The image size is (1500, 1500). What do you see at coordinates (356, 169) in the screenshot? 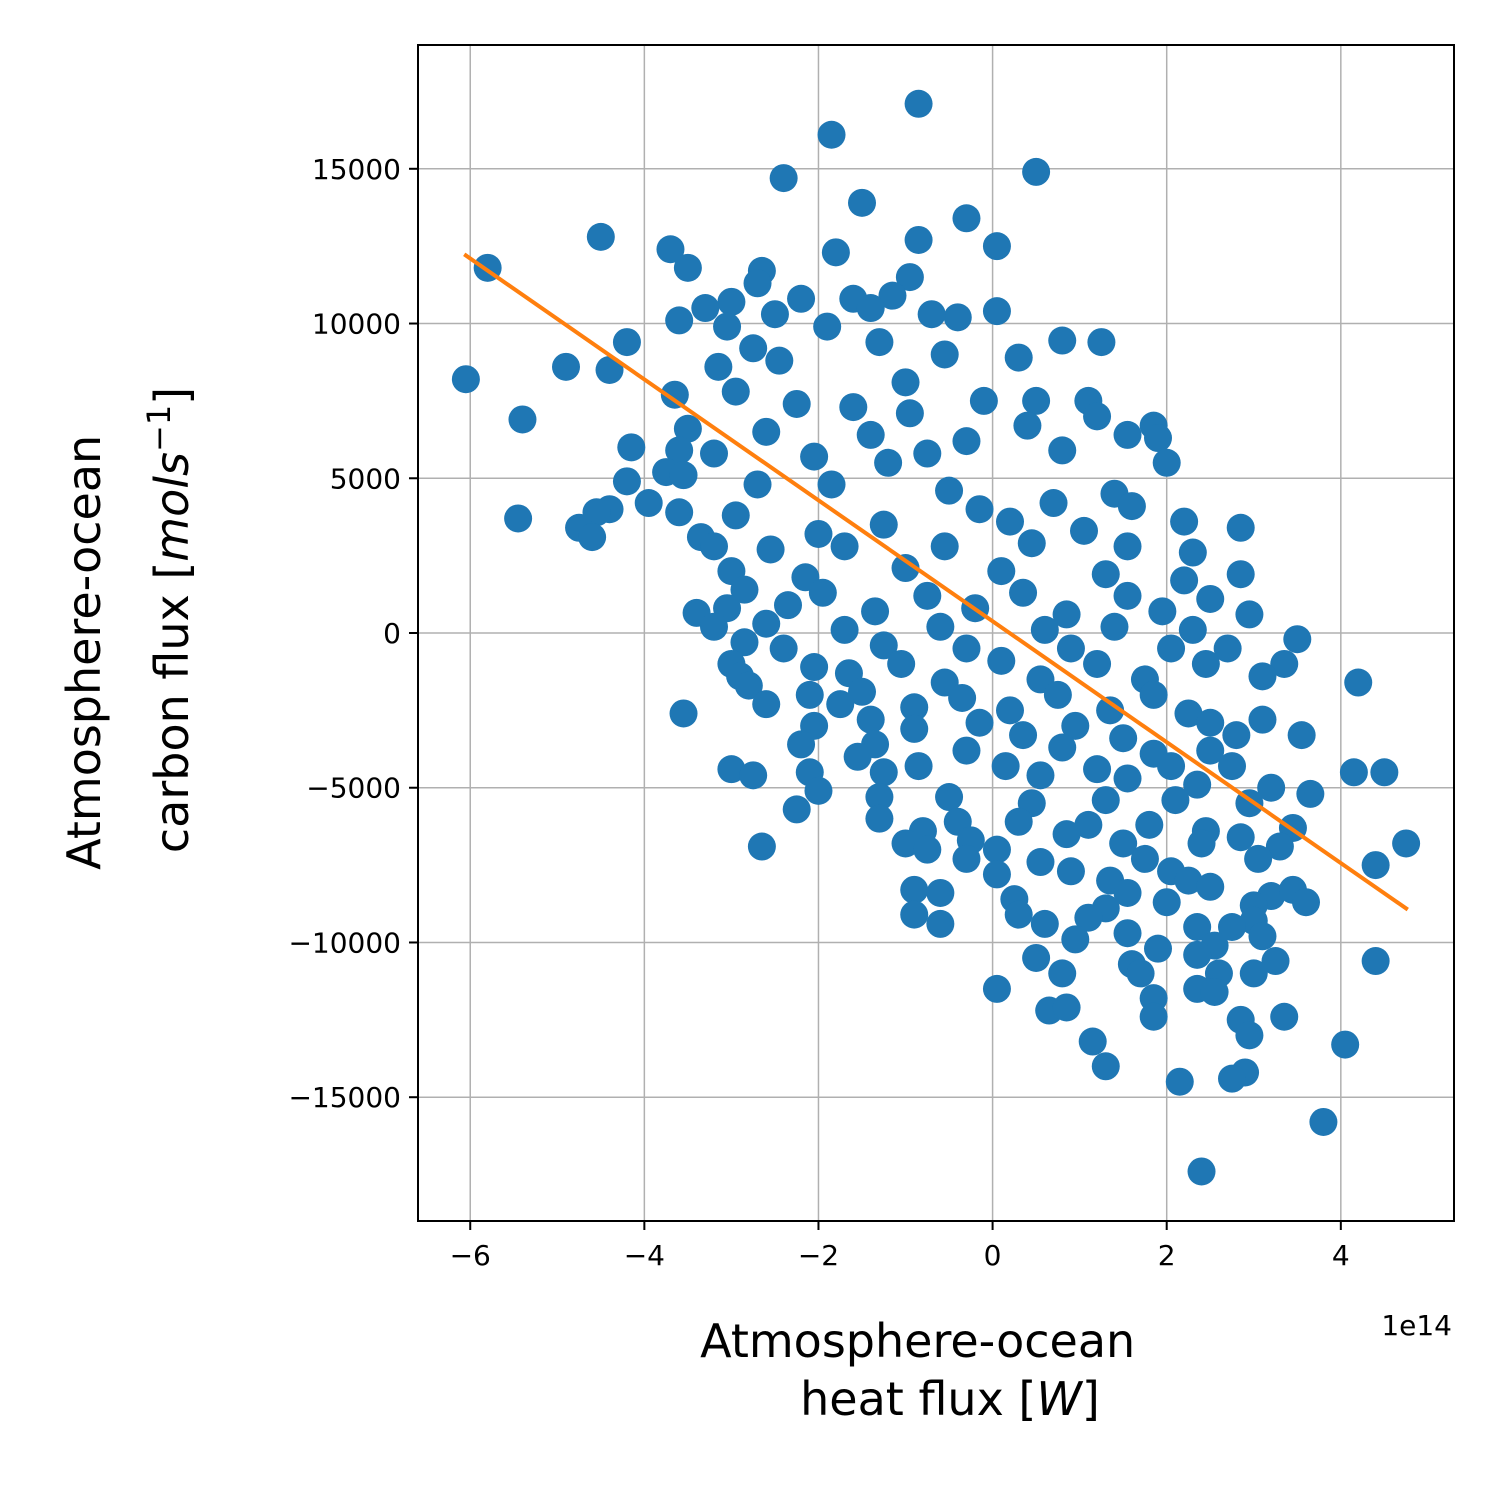
I see `y-tick-label: 15000` at bounding box center [356, 169].